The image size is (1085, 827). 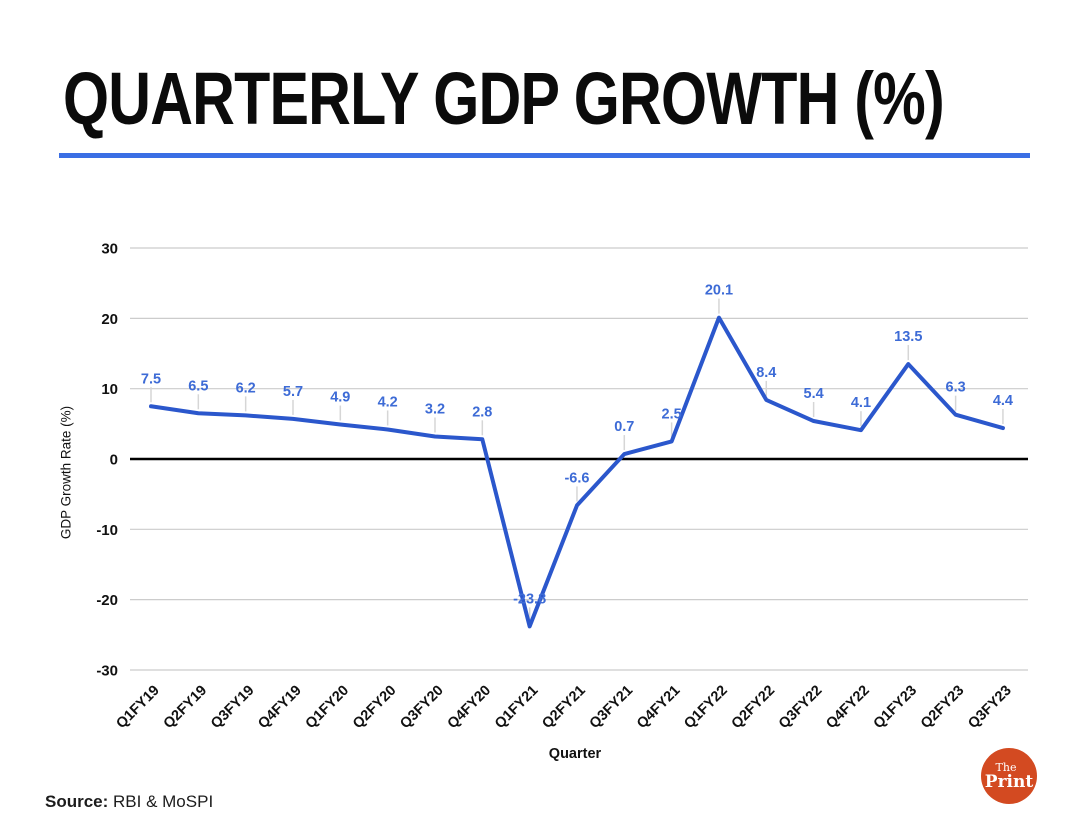 I want to click on y-tick-label: -20, so click(x=107, y=600).